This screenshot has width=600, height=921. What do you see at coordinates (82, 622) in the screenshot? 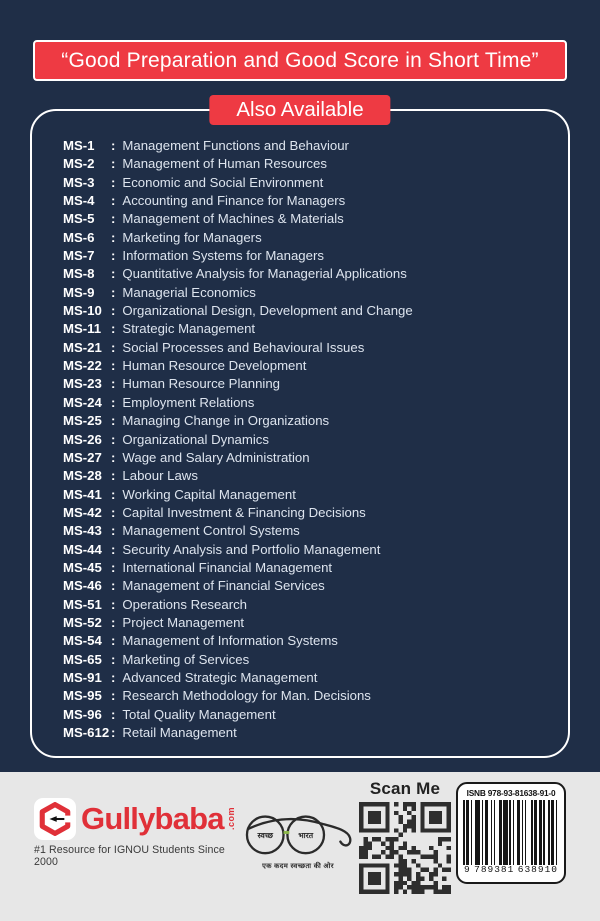
I see `course-code: MS-52` at bounding box center [82, 622].